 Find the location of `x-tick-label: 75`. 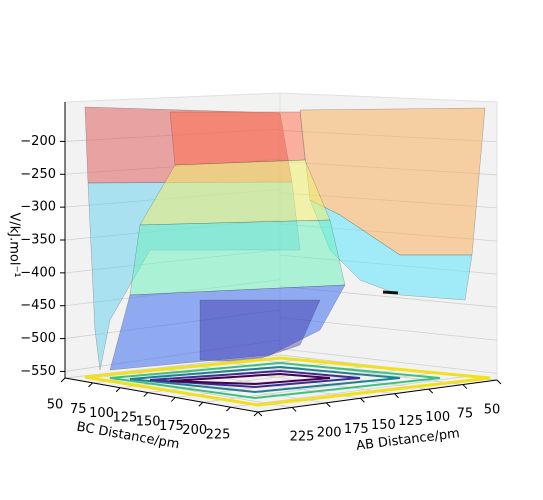

x-tick-label: 75 is located at coordinates (465, 413).